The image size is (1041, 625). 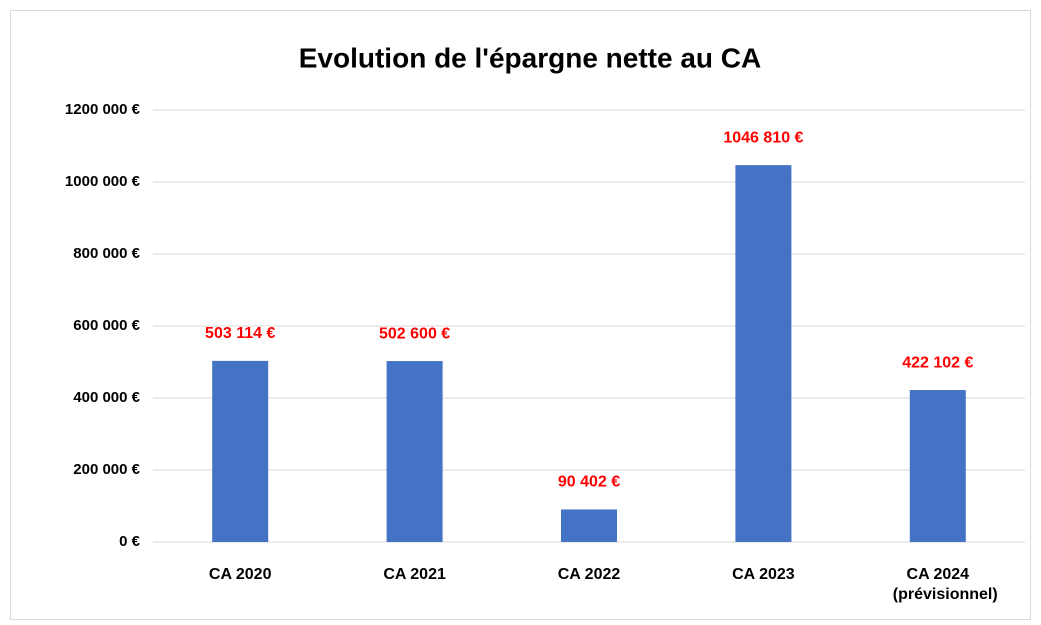 What do you see at coordinates (103, 109) in the screenshot?
I see `y-tick-label: 1200 000 €` at bounding box center [103, 109].